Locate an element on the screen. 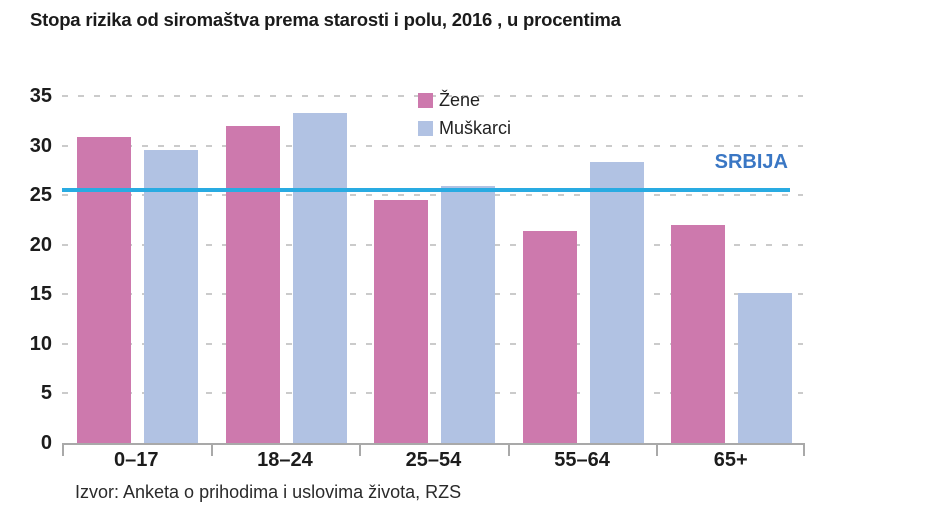 The height and width of the screenshot is (520, 925). y-tick-label-35: 35 is located at coordinates (40, 96).